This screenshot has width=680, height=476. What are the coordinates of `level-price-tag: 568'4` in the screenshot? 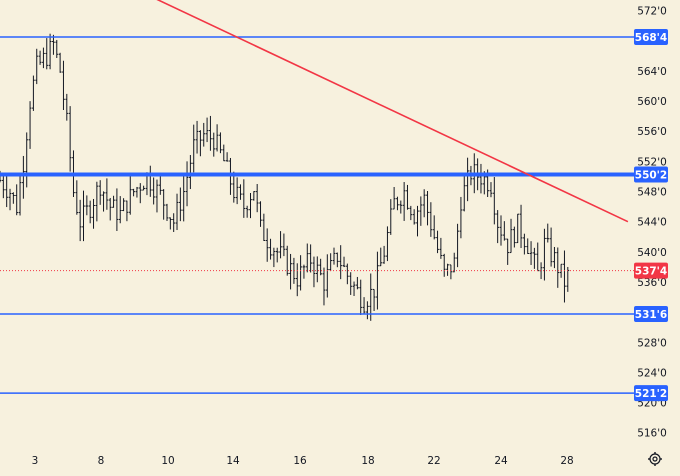 It's located at (651, 37).